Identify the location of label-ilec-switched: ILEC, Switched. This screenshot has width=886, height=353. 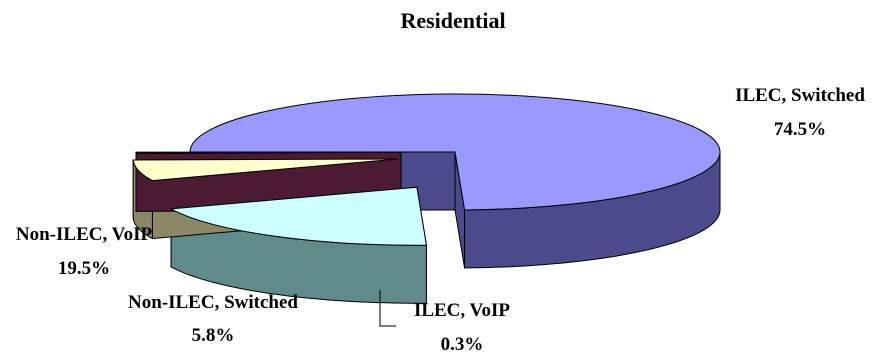
(800, 95).